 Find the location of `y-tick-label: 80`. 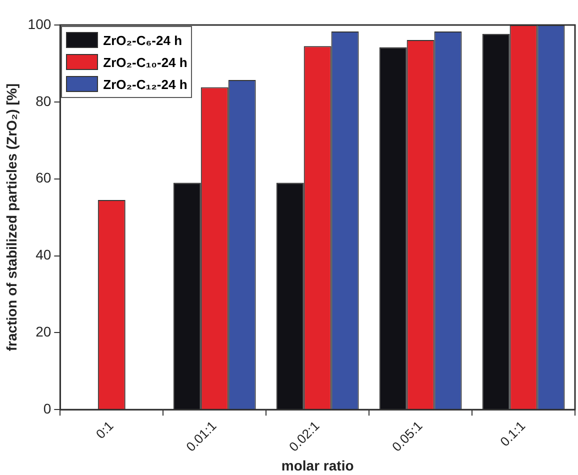

y-tick-label: 80 is located at coordinates (44, 100).